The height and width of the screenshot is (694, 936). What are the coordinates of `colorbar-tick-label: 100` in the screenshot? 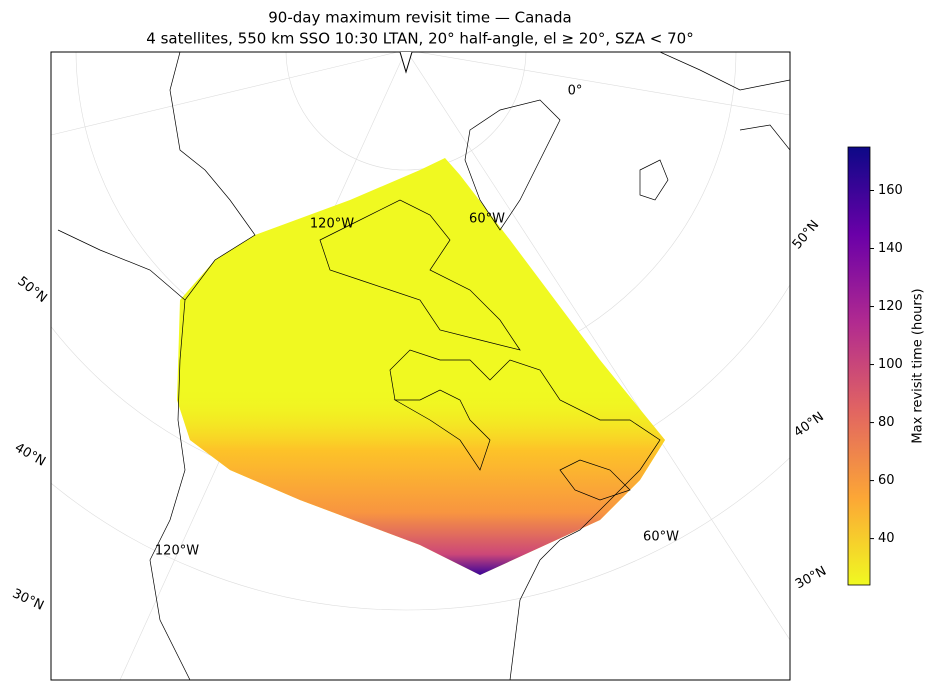 It's located at (890, 364).